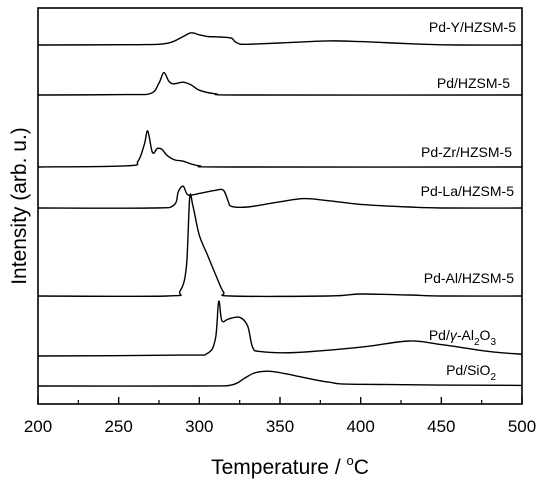 This screenshot has height=496, width=550. I want to click on y-axis-title: Intensity (arb. u.), so click(19, 206).